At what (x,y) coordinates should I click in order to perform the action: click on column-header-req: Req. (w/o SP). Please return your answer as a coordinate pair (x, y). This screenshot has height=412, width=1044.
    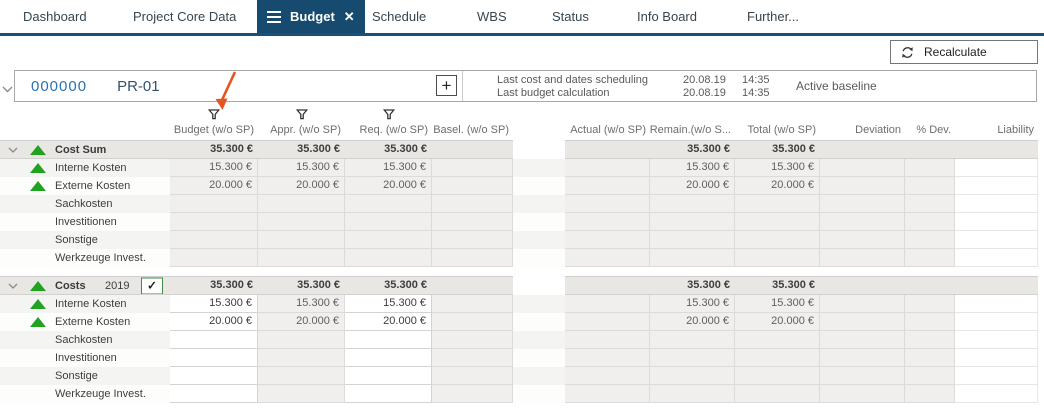
    Looking at the image, I should click on (388, 121).